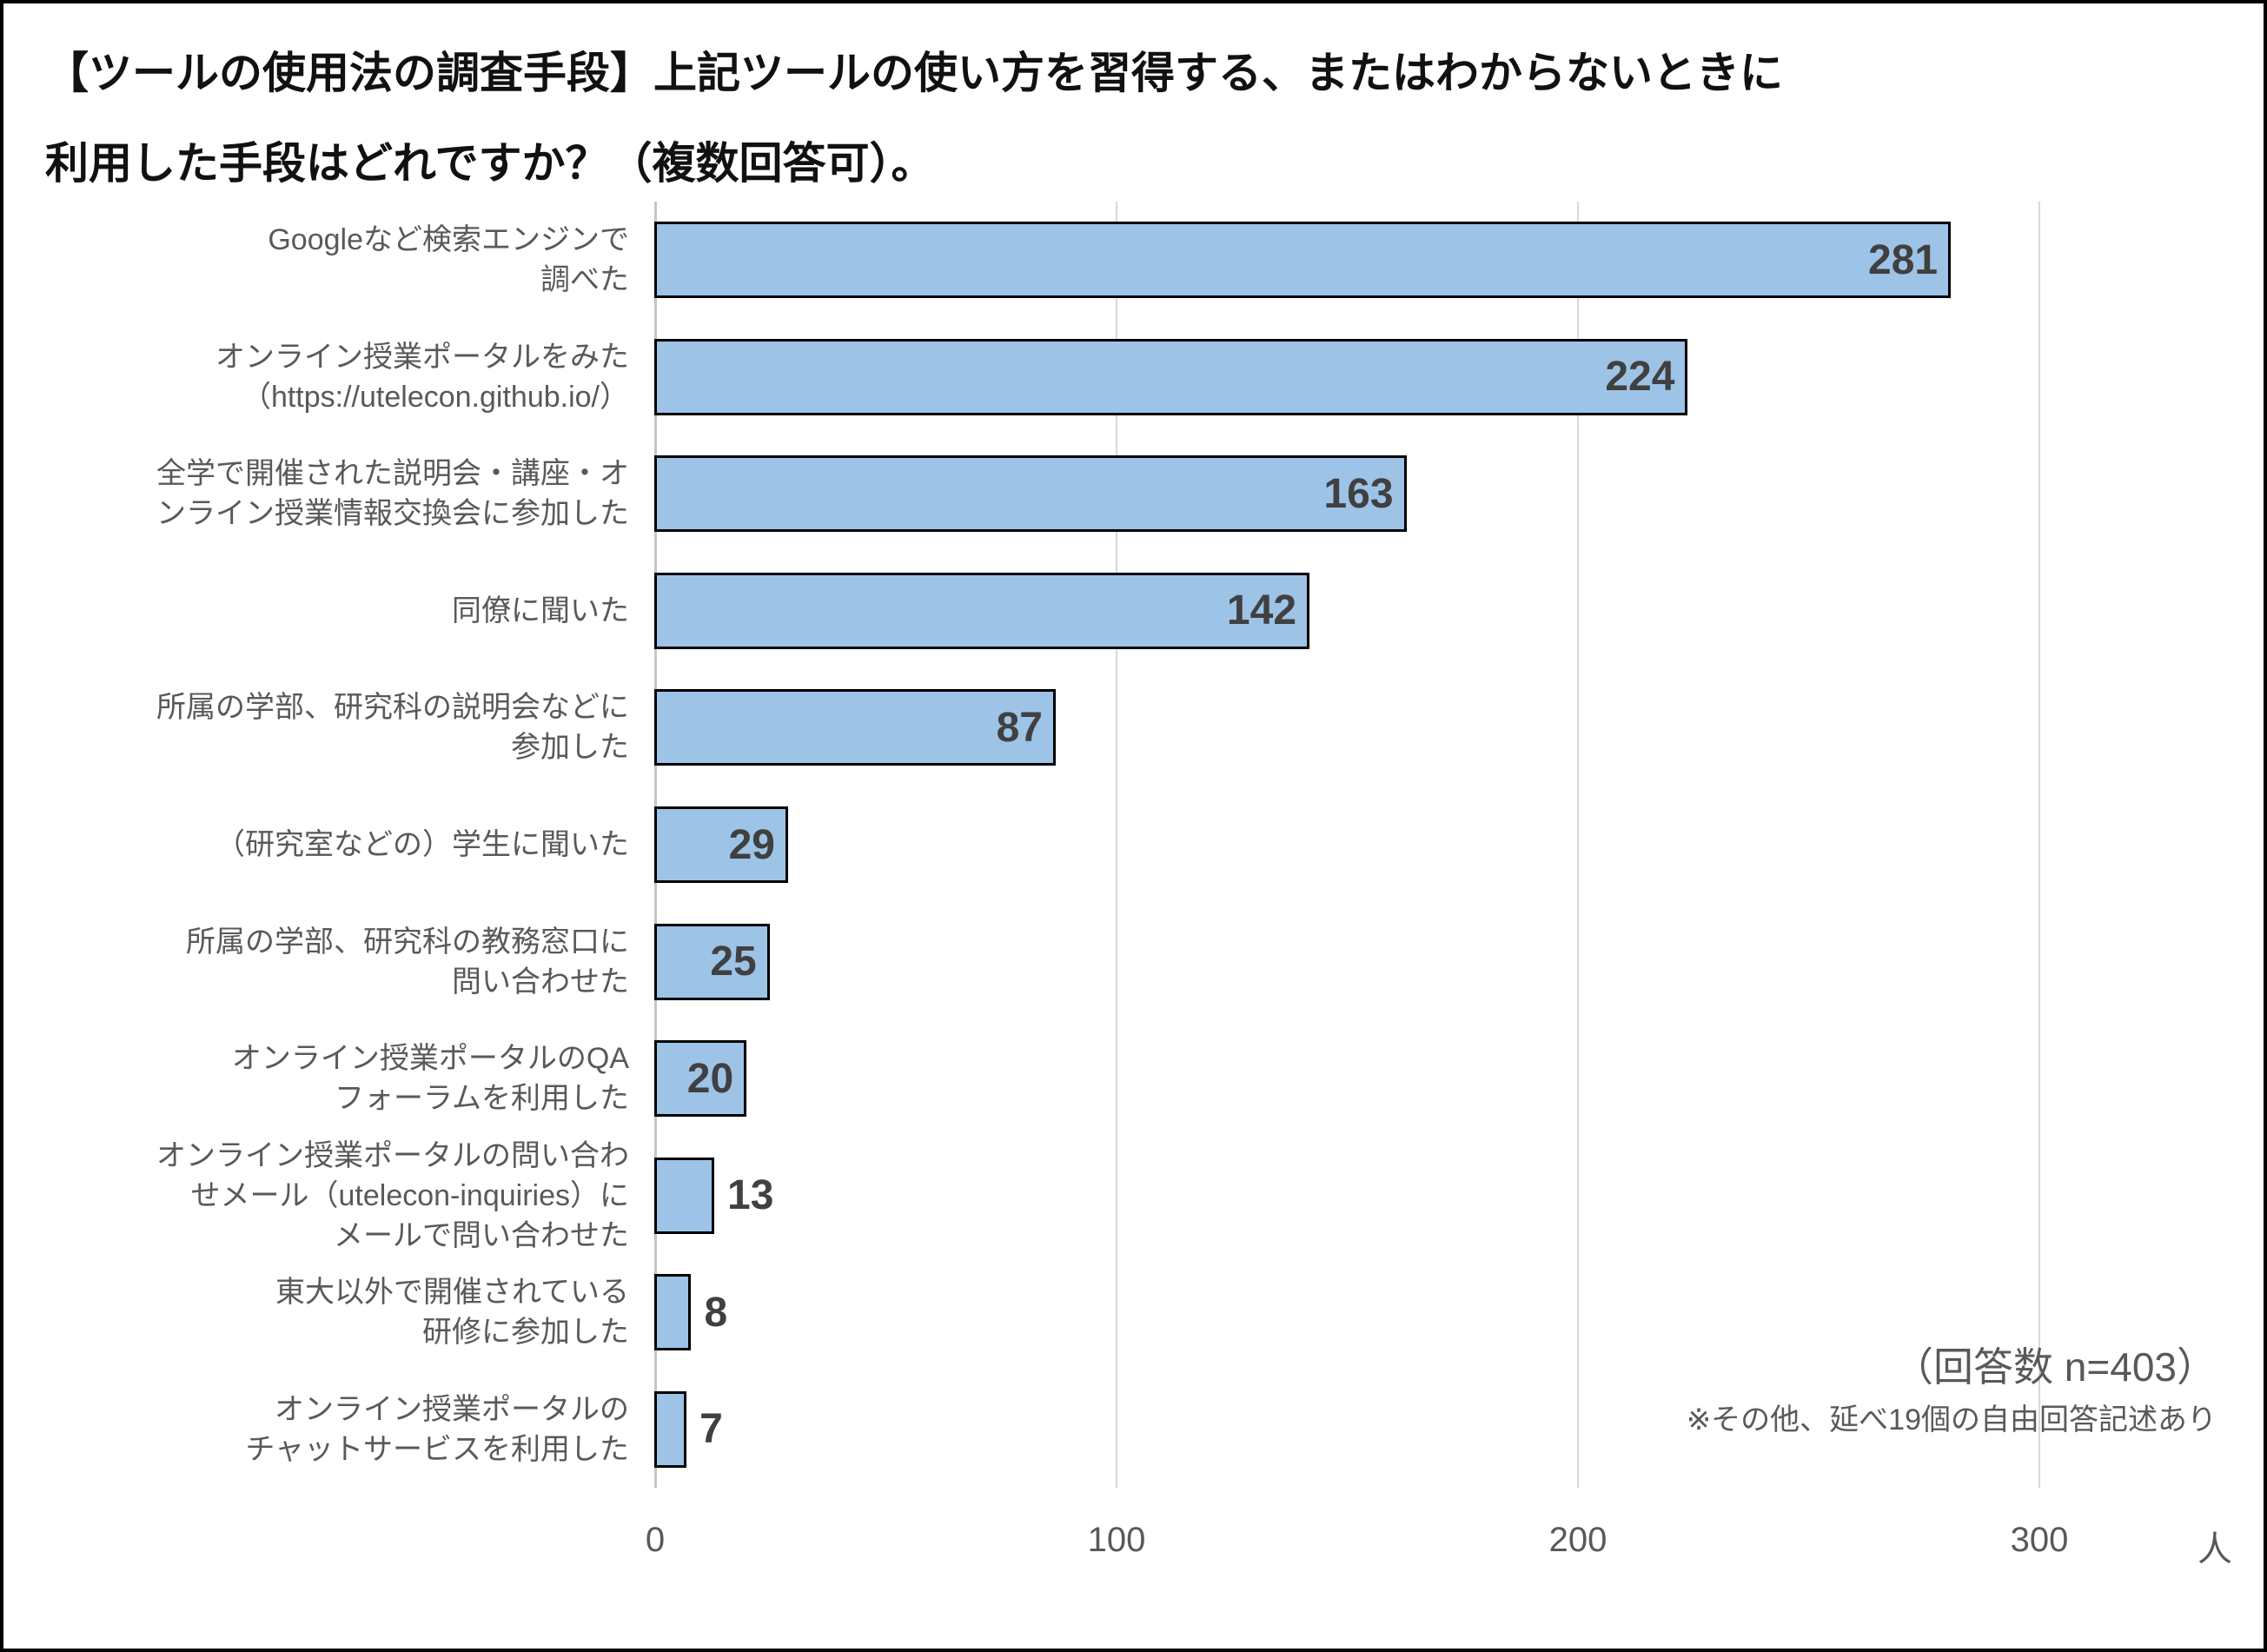 The height and width of the screenshot is (1652, 2267). Describe the element at coordinates (2214, 1549) in the screenshot. I see `x-axis-unit-label: 人` at that location.